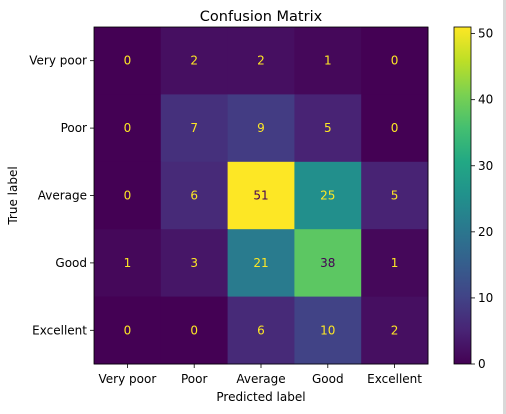 The width and height of the screenshot is (506, 414). Describe the element at coordinates (485, 232) in the screenshot. I see `colorbar-tick-label: 20` at that location.